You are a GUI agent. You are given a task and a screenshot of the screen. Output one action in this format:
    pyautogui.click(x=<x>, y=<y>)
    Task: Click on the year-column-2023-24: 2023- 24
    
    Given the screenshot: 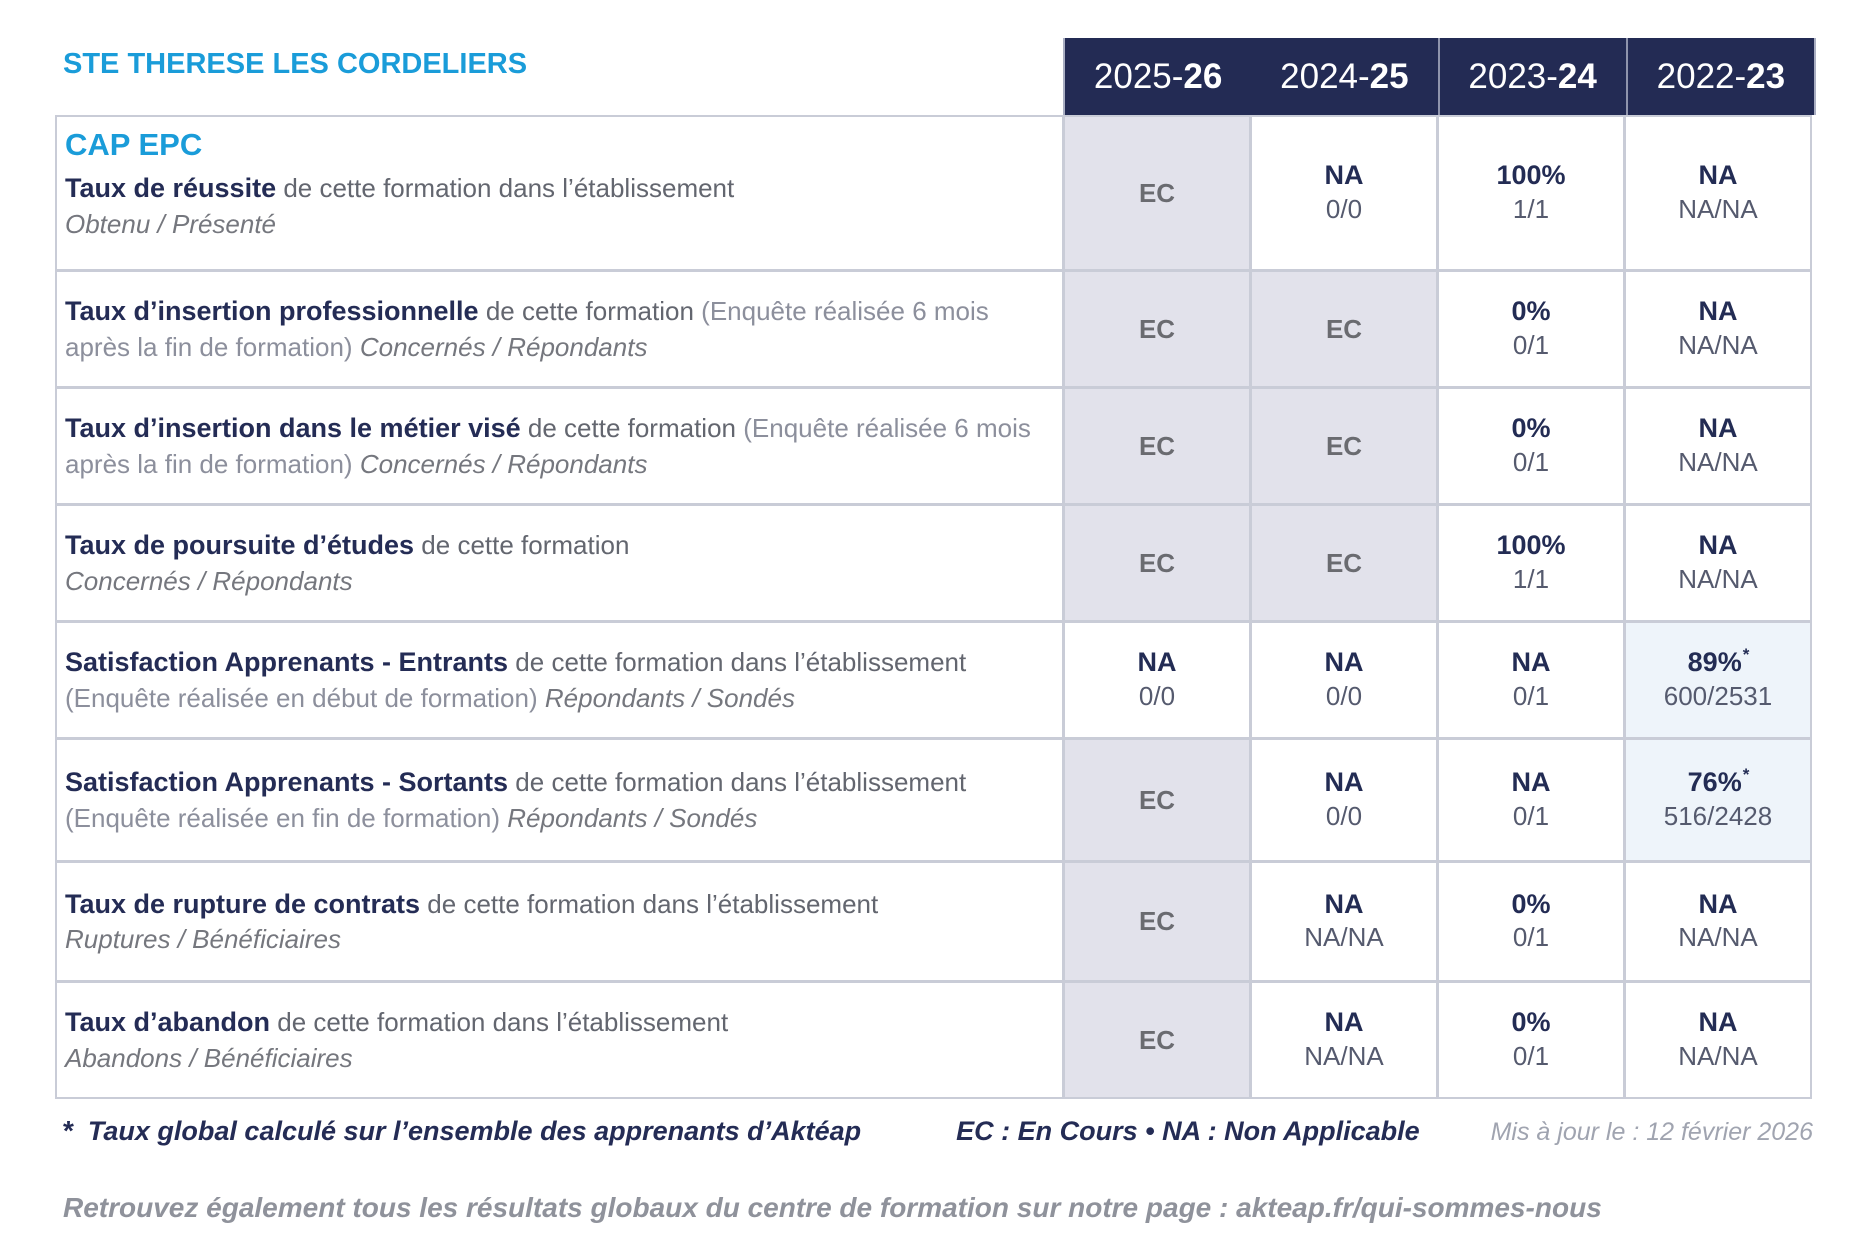 What is the action you would take?
    pyautogui.click(x=1531, y=76)
    